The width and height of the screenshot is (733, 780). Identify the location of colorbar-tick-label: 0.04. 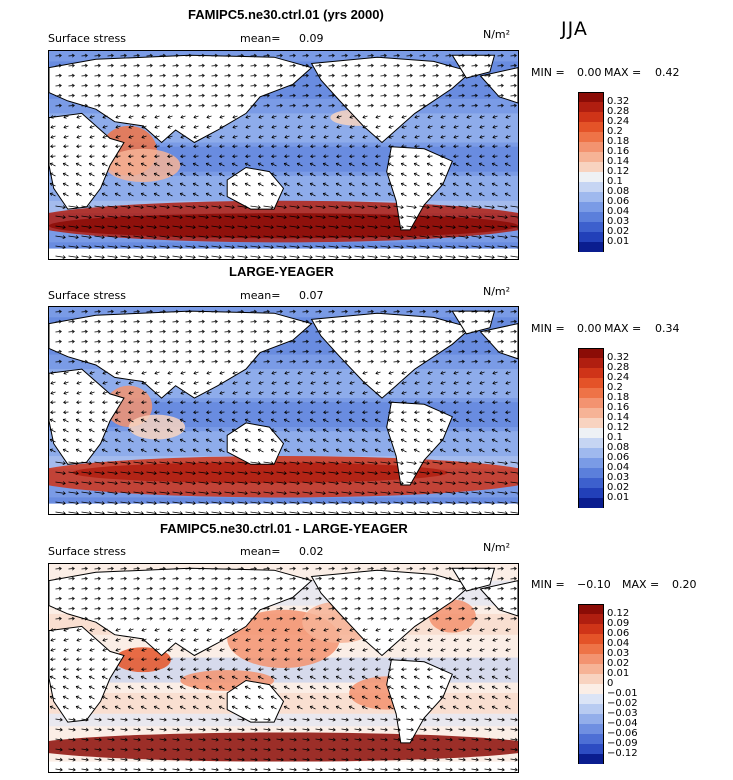
(618, 211).